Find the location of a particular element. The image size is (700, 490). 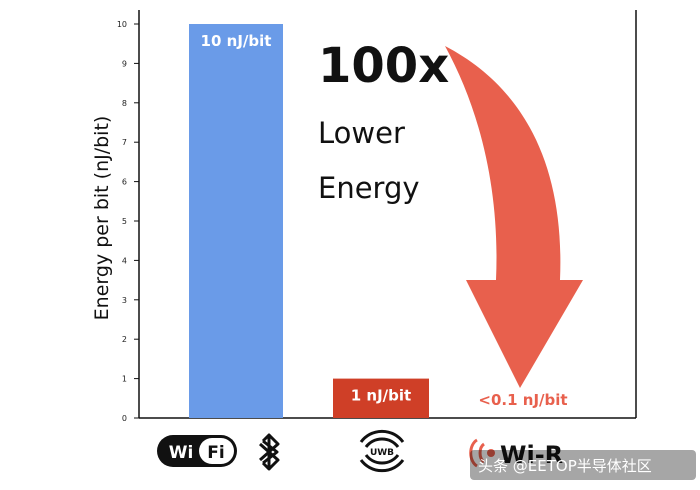

bar-wifi is located at coordinates (236, 221).